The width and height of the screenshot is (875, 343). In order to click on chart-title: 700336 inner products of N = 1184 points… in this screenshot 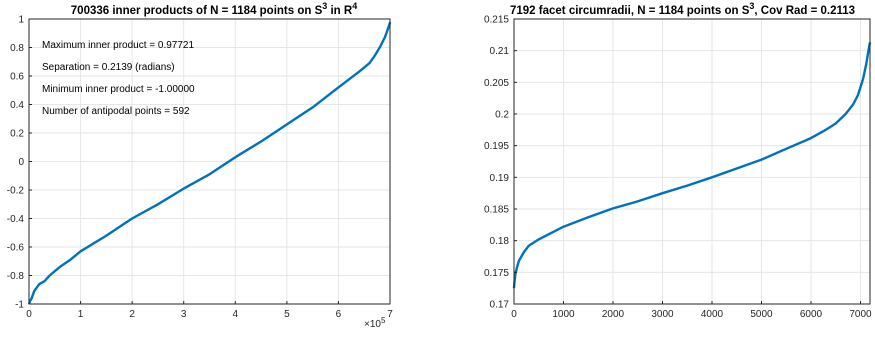, I will do `click(214, 9)`.